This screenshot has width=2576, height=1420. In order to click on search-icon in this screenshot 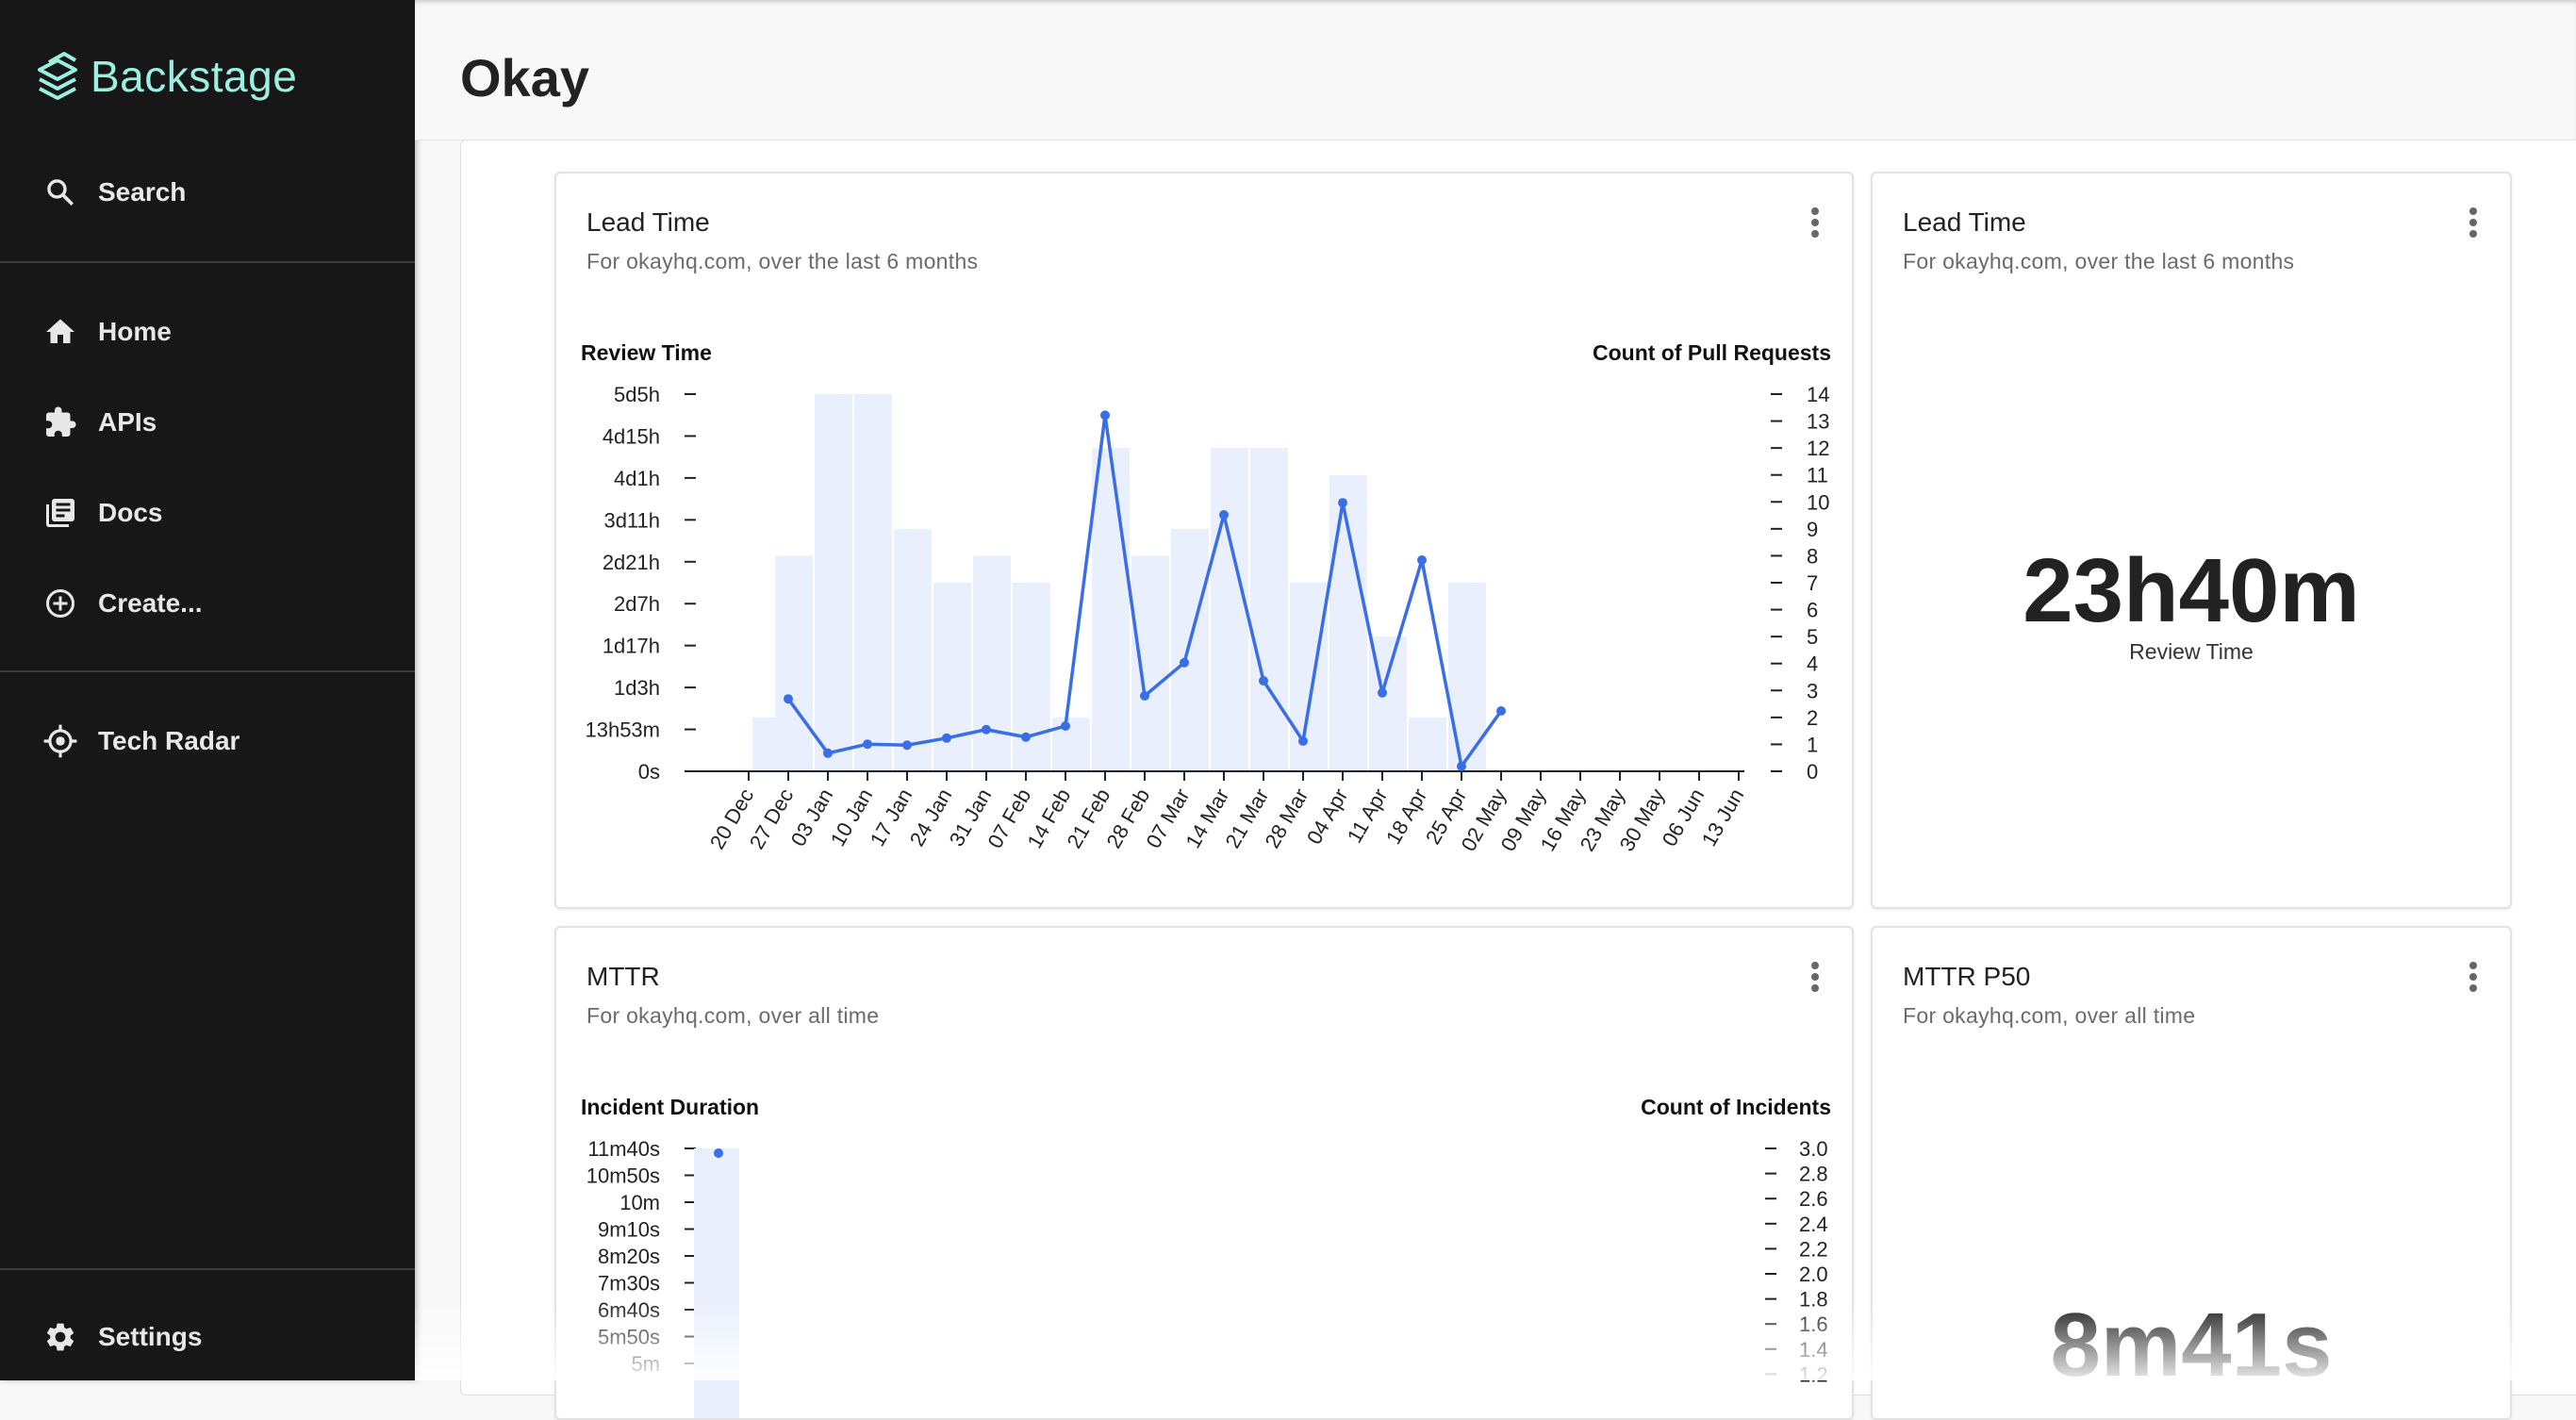, I will do `click(60, 192)`.